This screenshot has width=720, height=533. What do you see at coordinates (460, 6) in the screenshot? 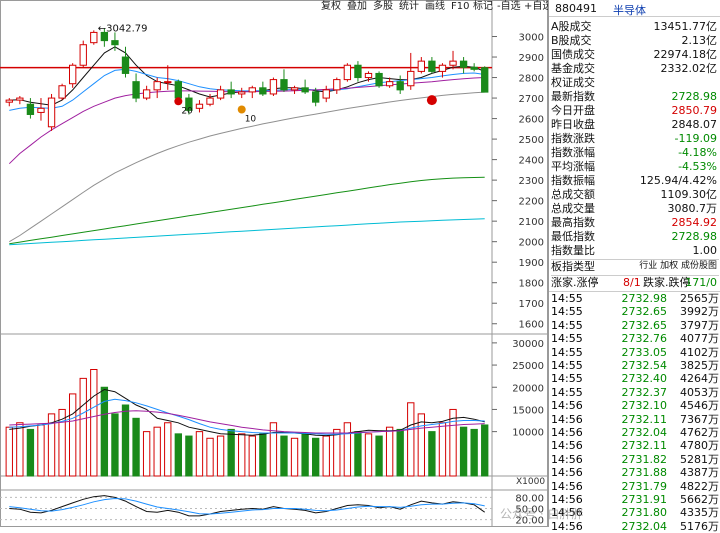
I see `toolbar-f10: F10` at bounding box center [460, 6].